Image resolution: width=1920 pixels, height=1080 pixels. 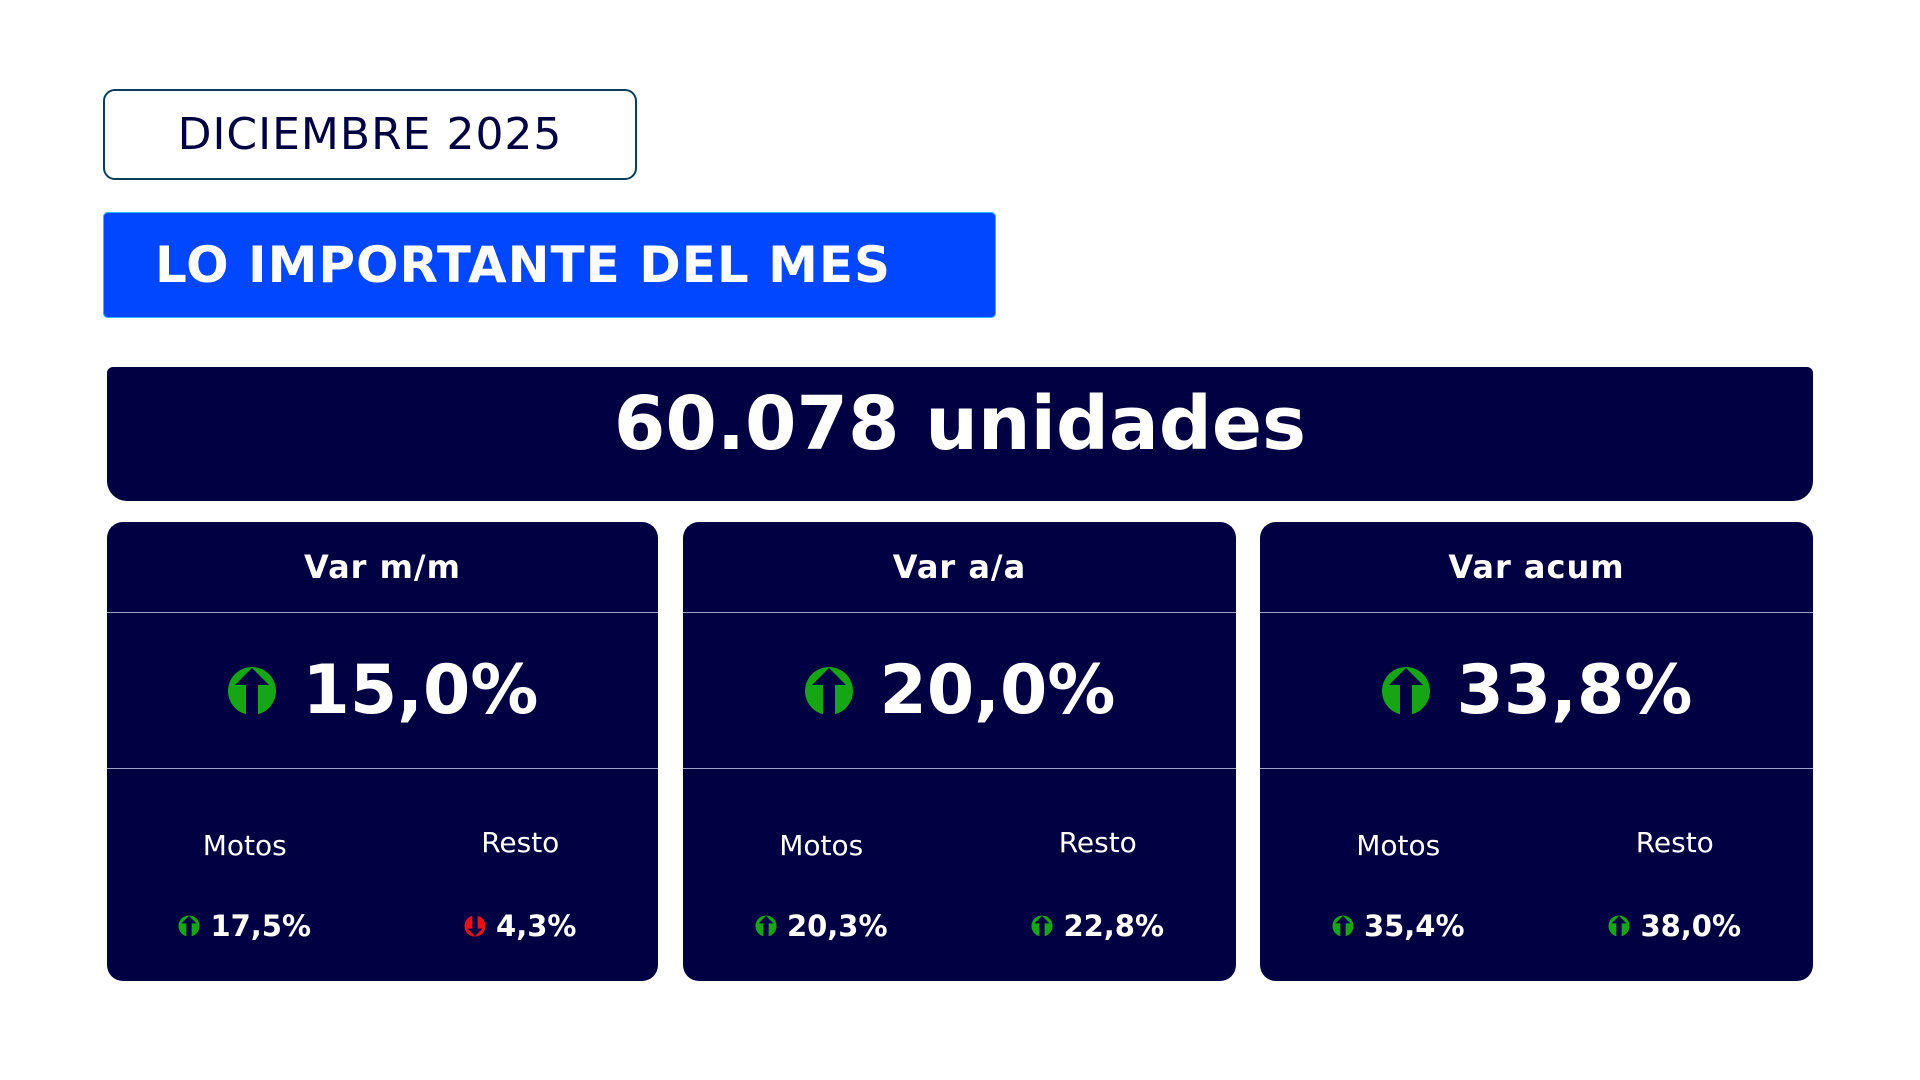 I want to click on card-var-mm: Var m/m 15,0% Motos 17,5% Resto 4,3%, so click(x=382, y=751).